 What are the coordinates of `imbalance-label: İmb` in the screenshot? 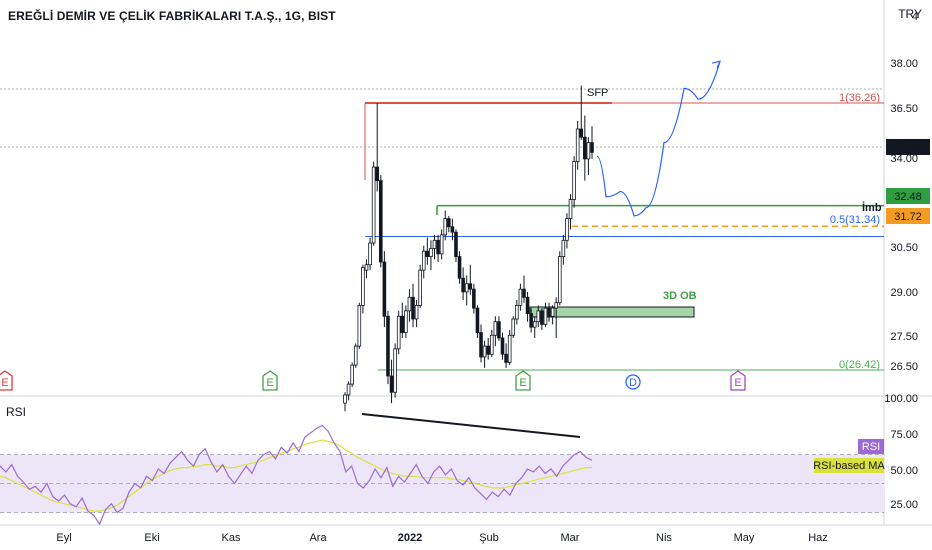 It's located at (872, 207).